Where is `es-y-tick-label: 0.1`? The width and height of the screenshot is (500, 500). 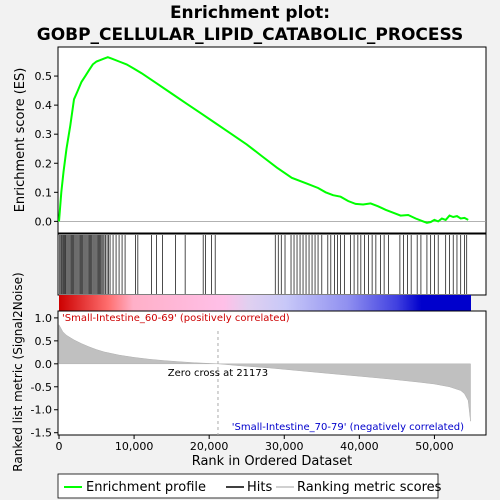 es-y-tick-label: 0.1 is located at coordinates (44, 192).